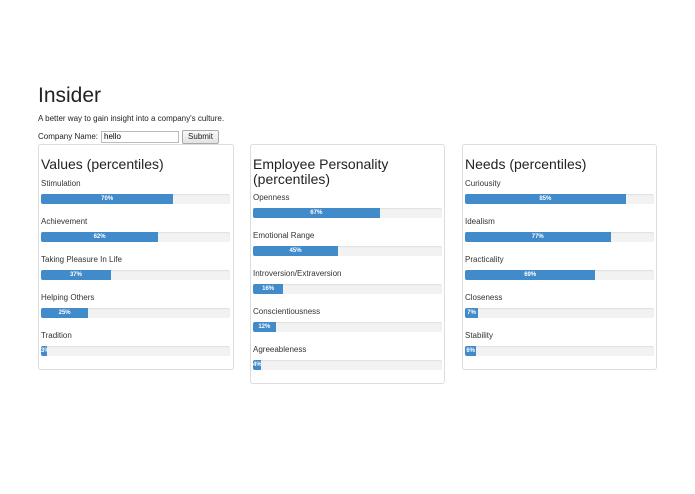 This screenshot has height=494, width=695. What do you see at coordinates (81, 259) in the screenshot?
I see `trait-label: Taking Pleasure In Life` at bounding box center [81, 259].